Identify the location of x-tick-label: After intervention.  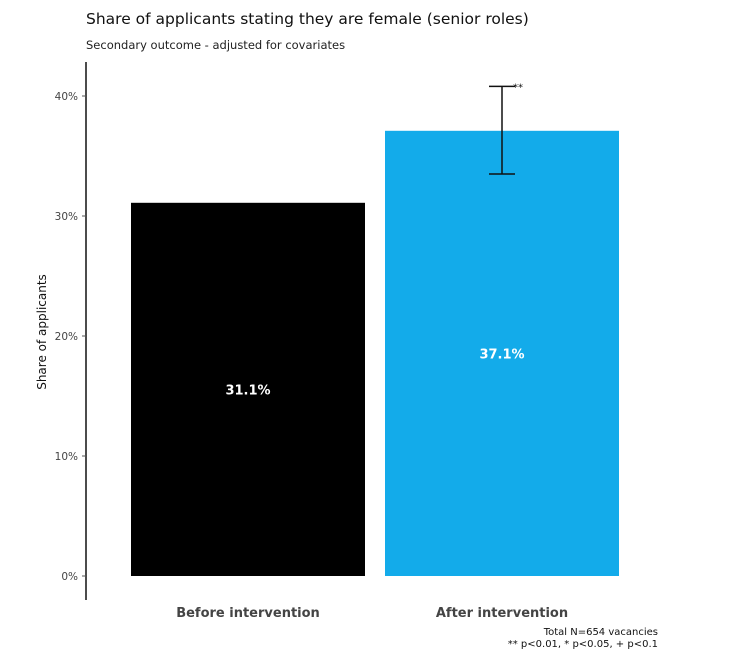
(502, 613).